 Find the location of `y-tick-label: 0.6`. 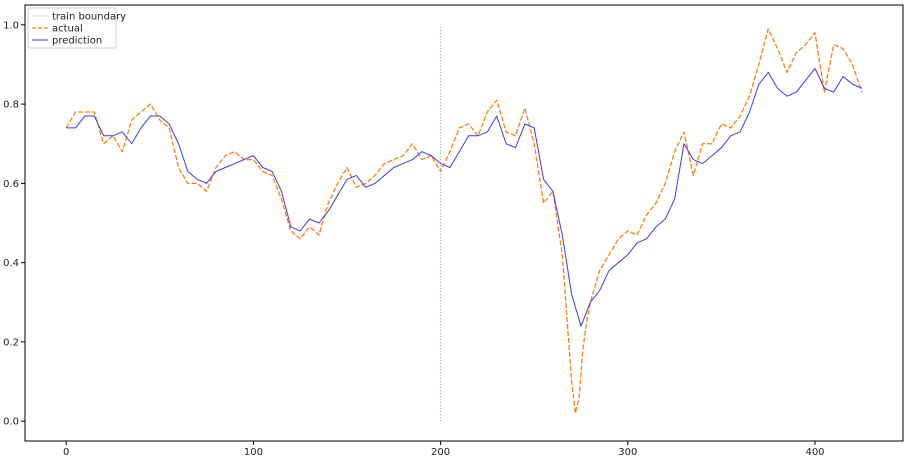

y-tick-label: 0.6 is located at coordinates (11, 184).